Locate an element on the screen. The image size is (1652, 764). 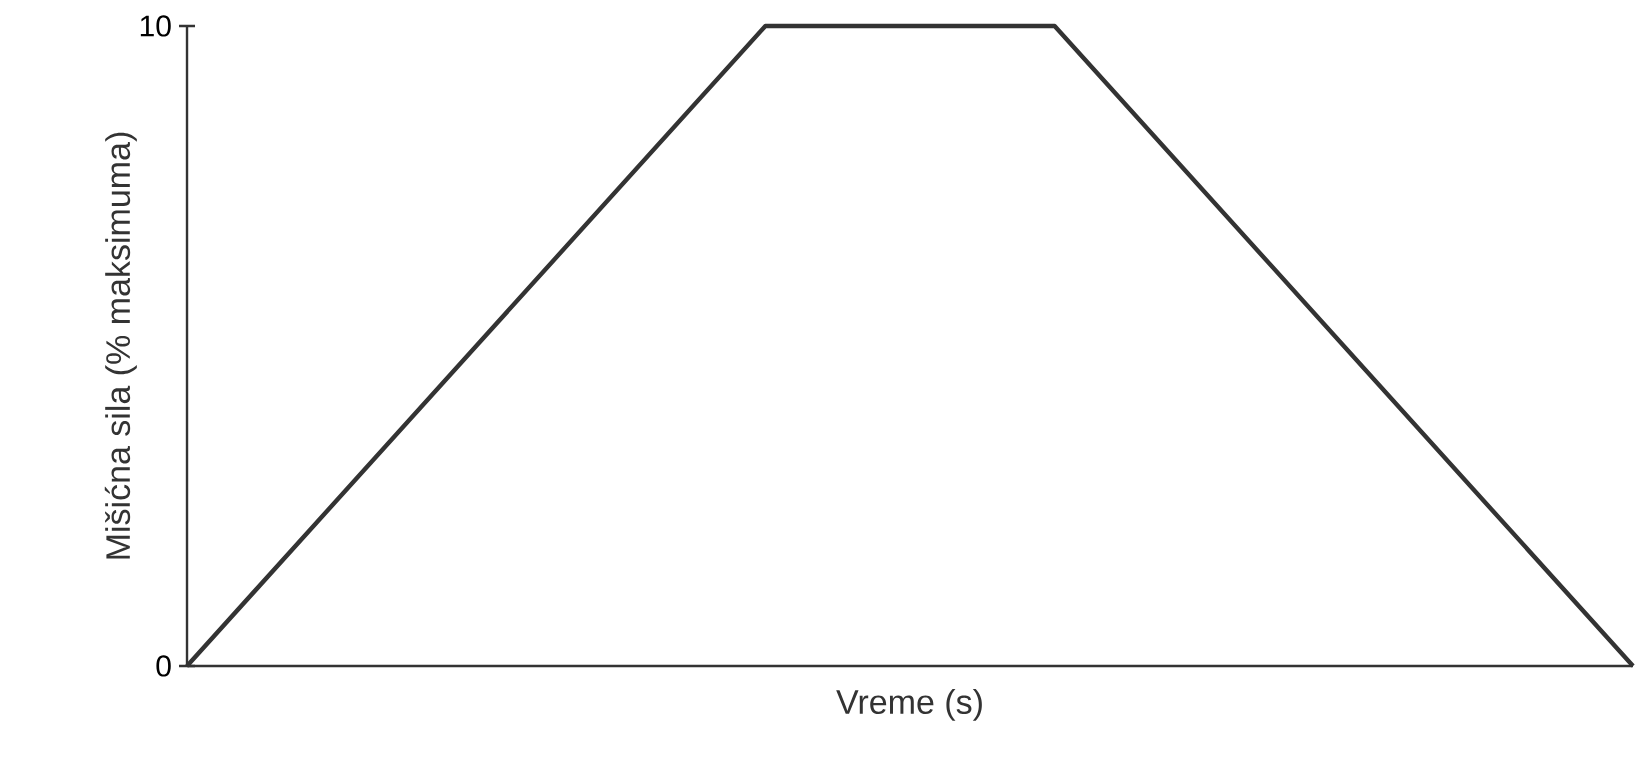
y-tick-label: 0 is located at coordinates (163, 666).